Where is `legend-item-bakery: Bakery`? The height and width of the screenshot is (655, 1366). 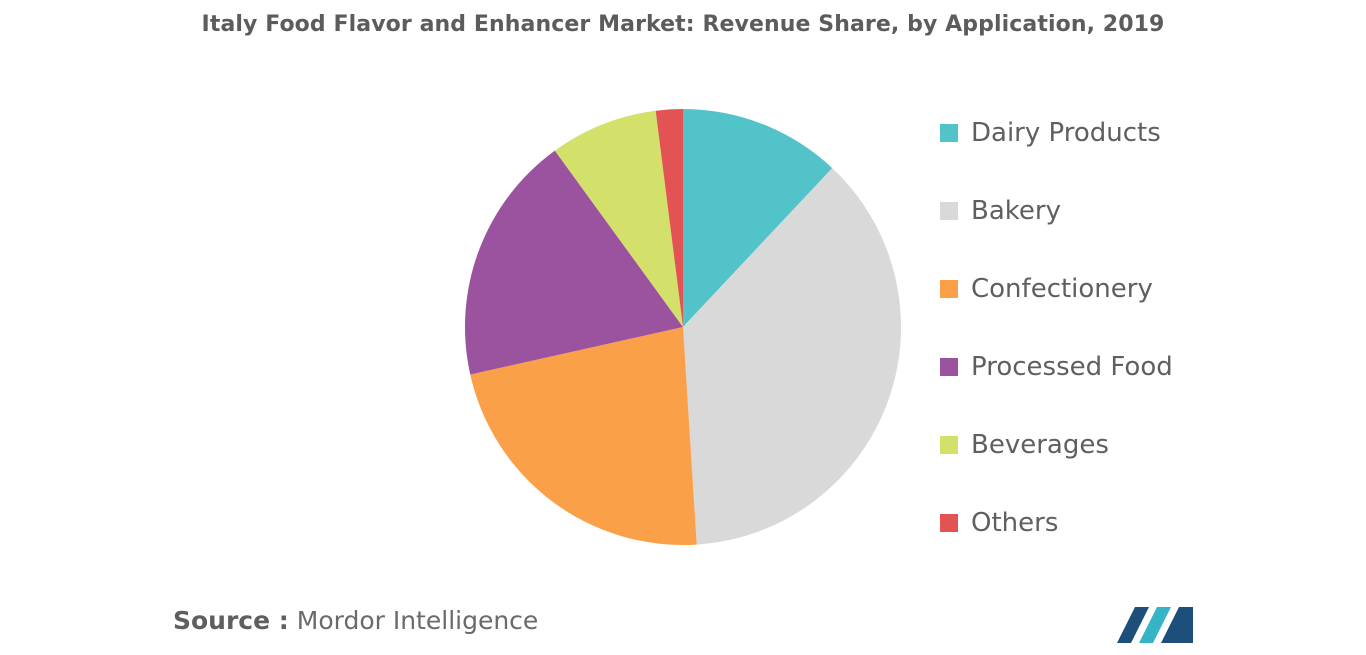 legend-item-bakery: Bakery is located at coordinates (1000, 211).